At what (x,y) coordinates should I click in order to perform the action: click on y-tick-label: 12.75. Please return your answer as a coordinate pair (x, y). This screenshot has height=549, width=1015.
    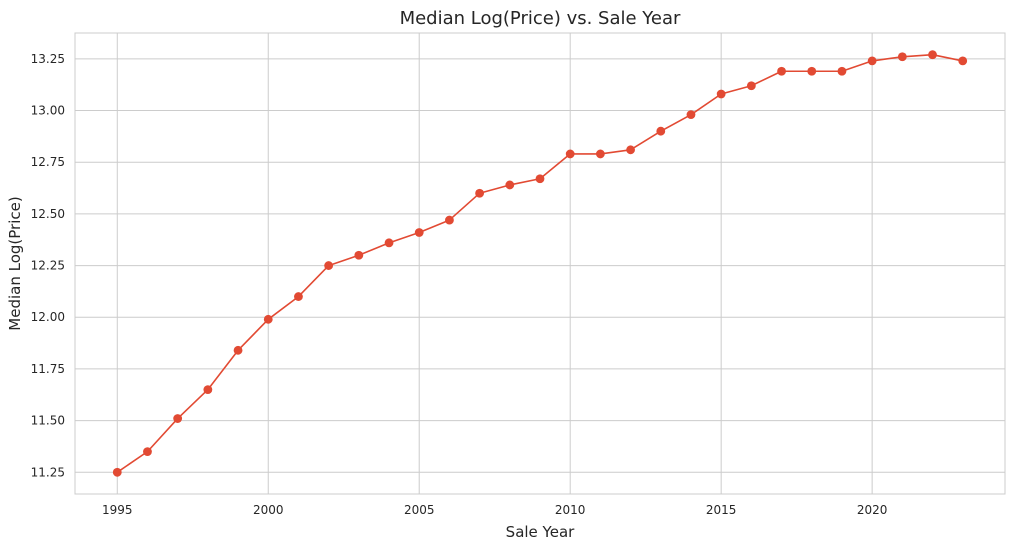
    Looking at the image, I should click on (48, 162).